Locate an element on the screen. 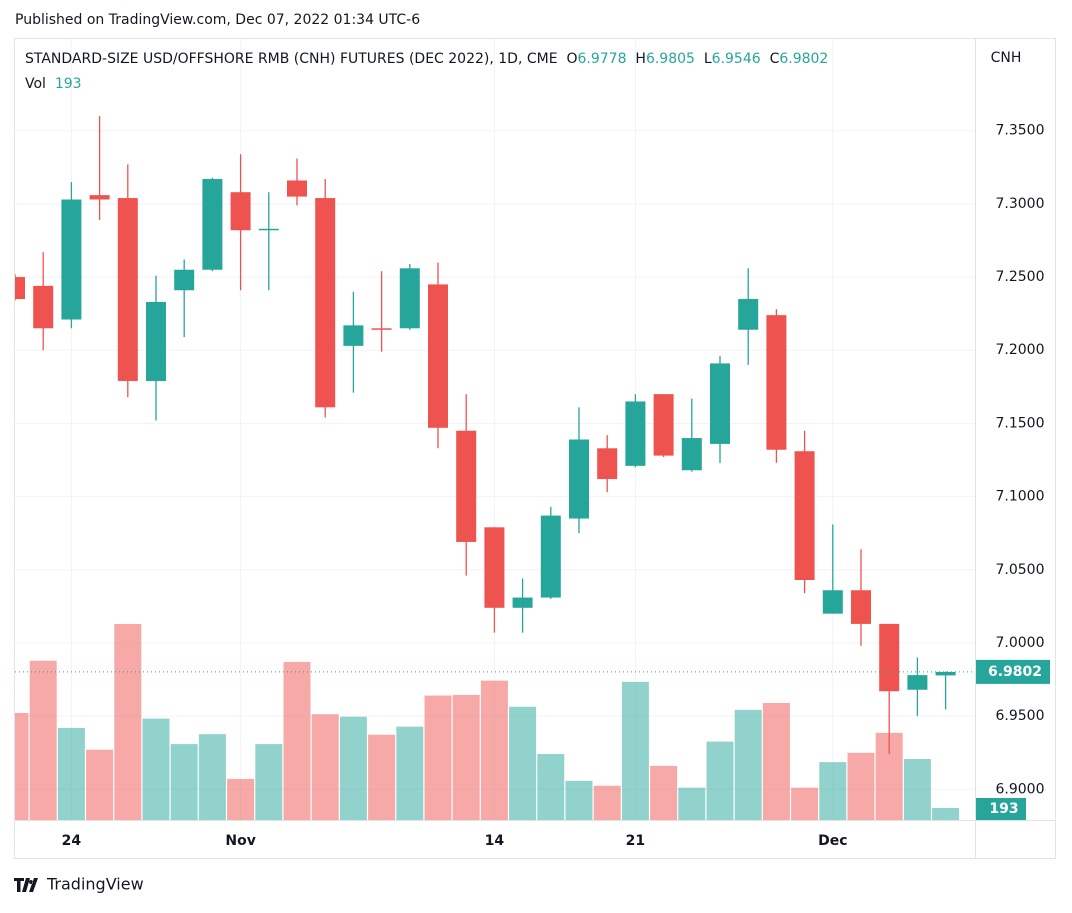  y-tick-label: 7.1500 is located at coordinates (1020, 423).